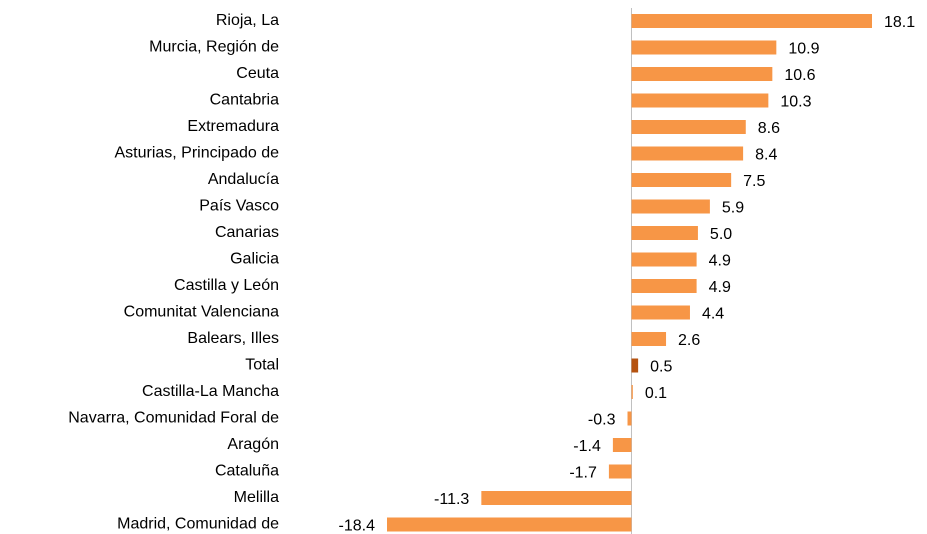  What do you see at coordinates (233, 126) in the screenshot?
I see `category-label: Extremadura` at bounding box center [233, 126].